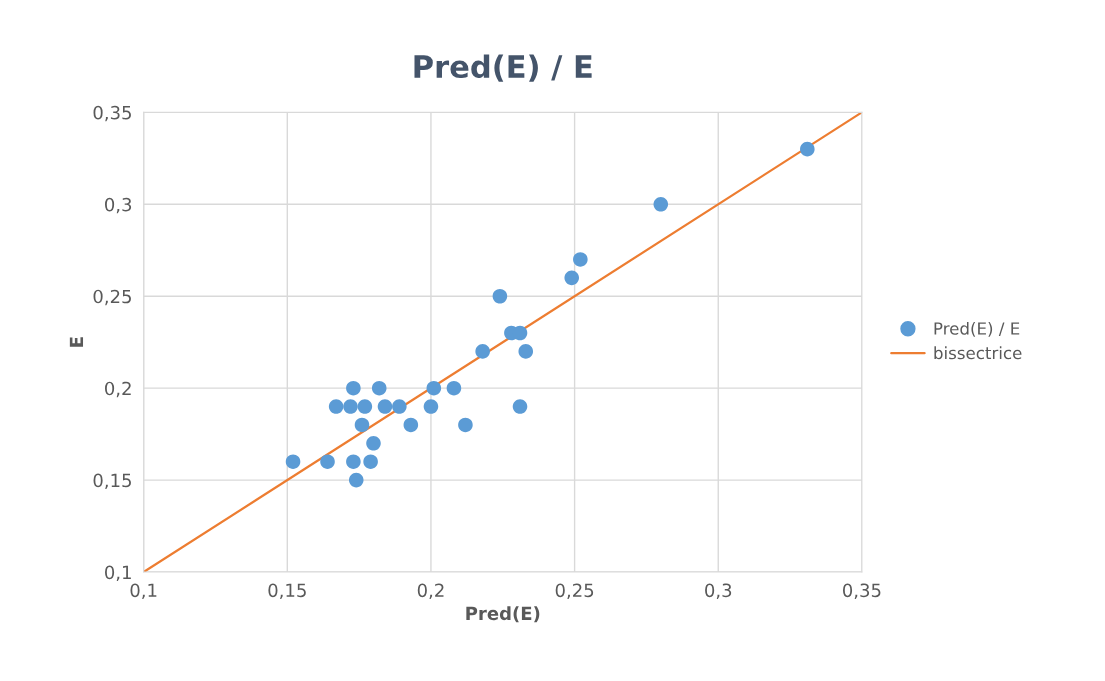  What do you see at coordinates (112, 297) in the screenshot?
I see `y-tick-label: 0,25` at bounding box center [112, 297].